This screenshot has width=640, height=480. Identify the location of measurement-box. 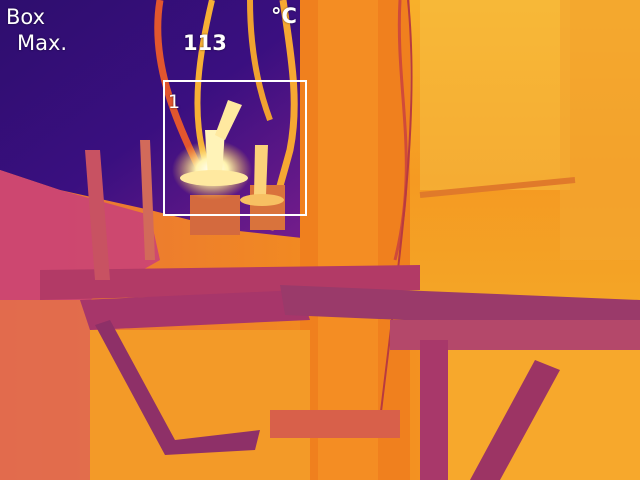
(235, 148).